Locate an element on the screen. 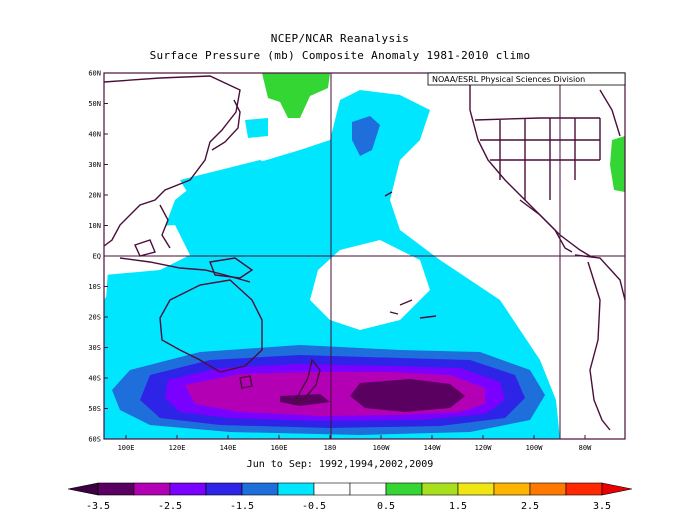 Image resolution: width=680 pixels, height=526 pixels. lon-label: 100W is located at coordinates (535, 448).